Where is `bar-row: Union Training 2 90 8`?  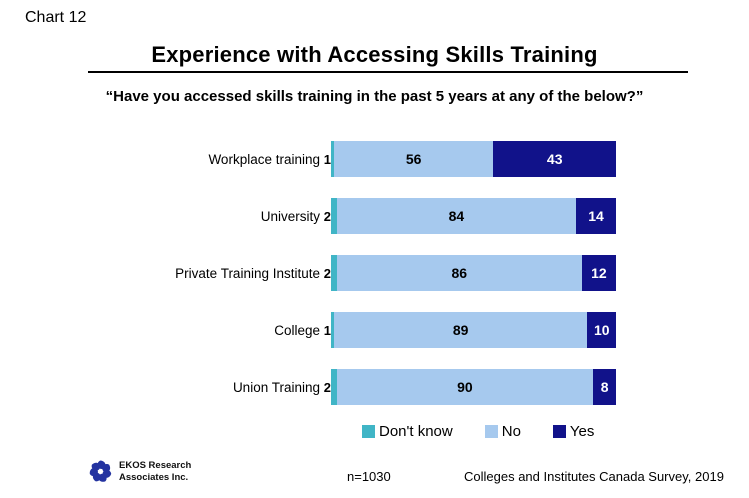
bar-row: Union Training 2 90 8 is located at coordinates (374, 387).